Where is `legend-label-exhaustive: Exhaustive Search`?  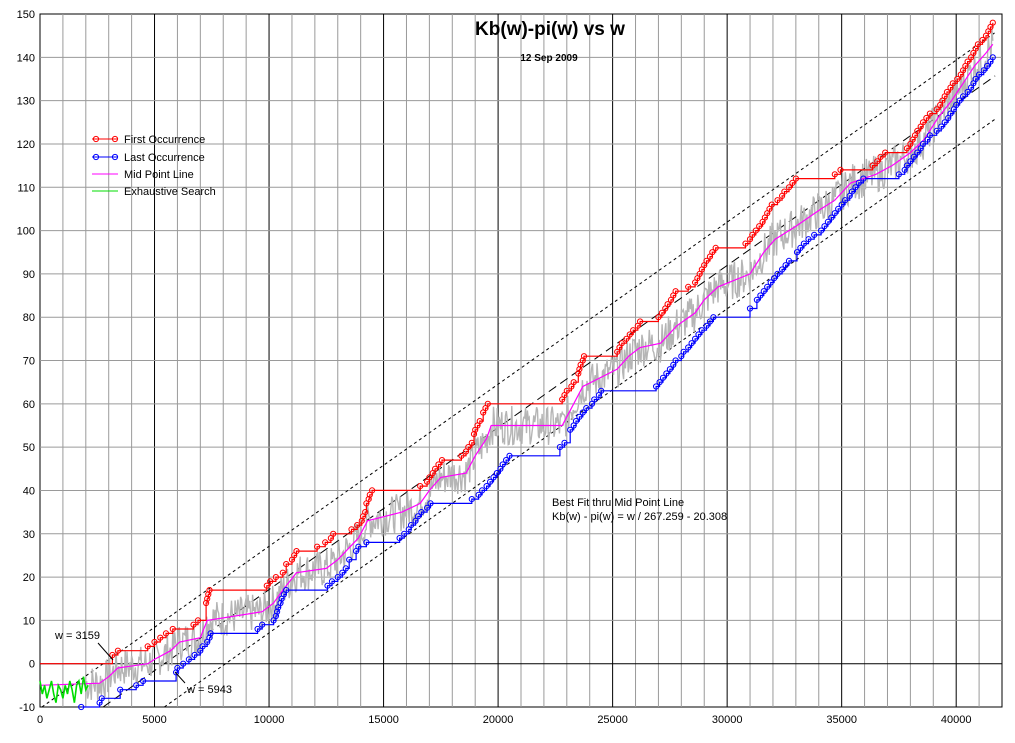
legend-label-exhaustive: Exhaustive Search is located at coordinates (170, 192).